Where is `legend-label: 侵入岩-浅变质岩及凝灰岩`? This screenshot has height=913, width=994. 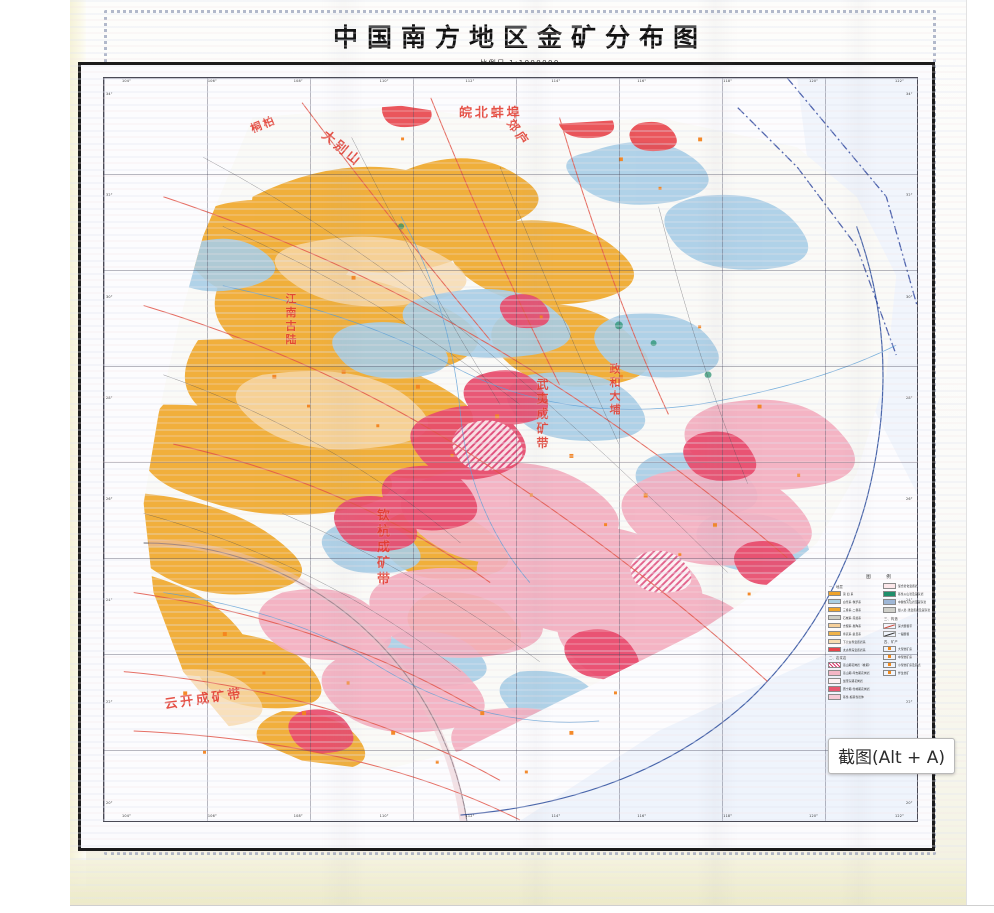
legend-label: 侵入岩-浅变质岩及凝灰岩 is located at coordinates (914, 610).